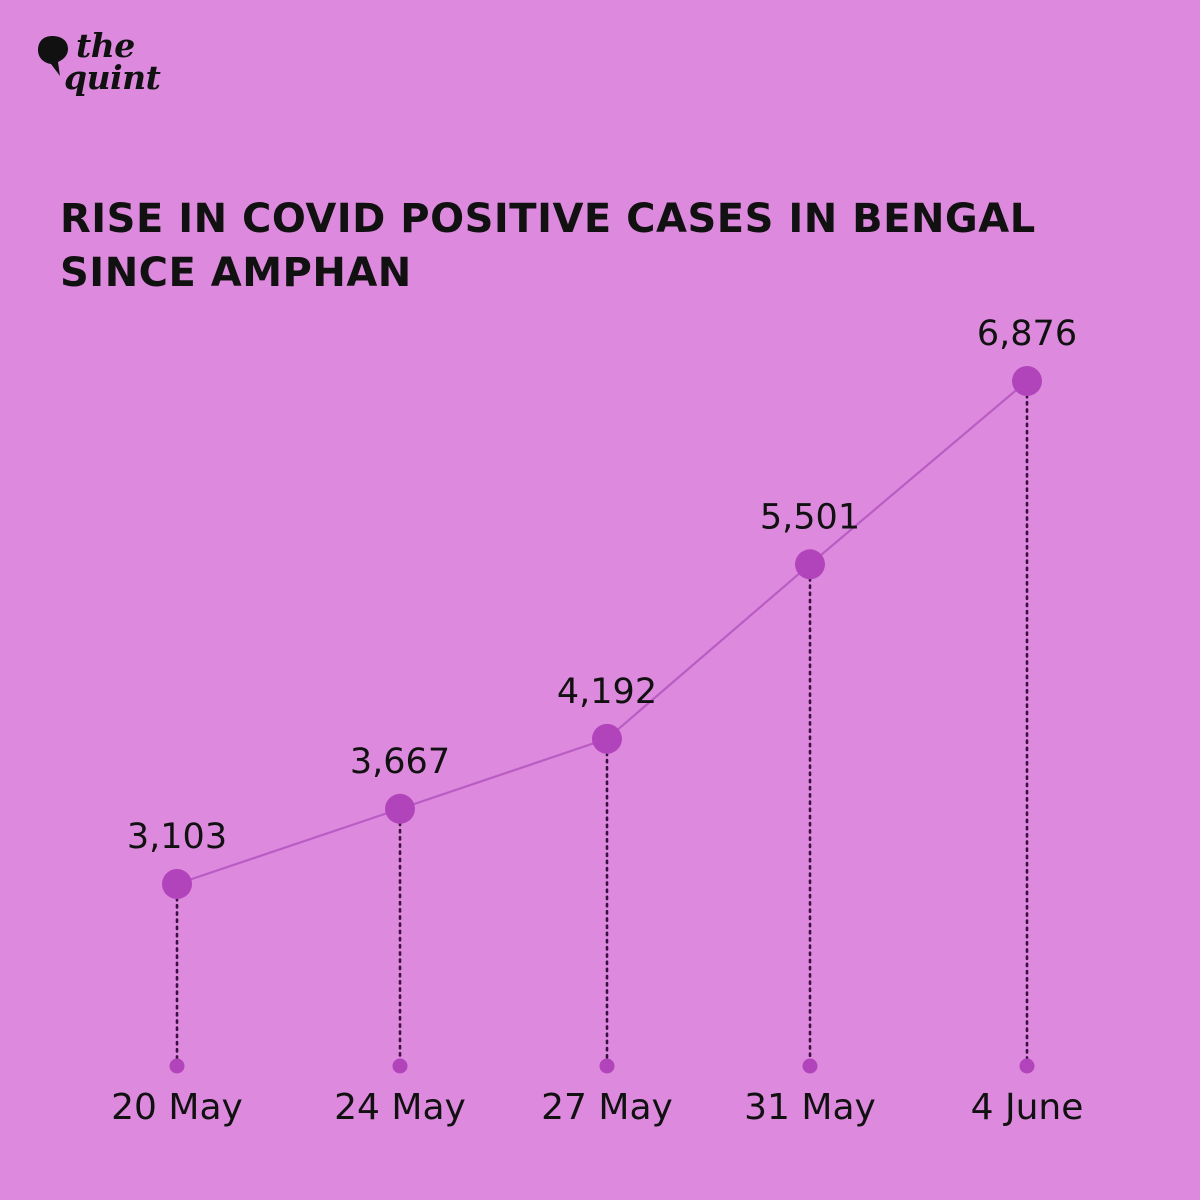  Describe the element at coordinates (607, 1107) in the screenshot. I see `x-tick-label: 27 May` at that location.